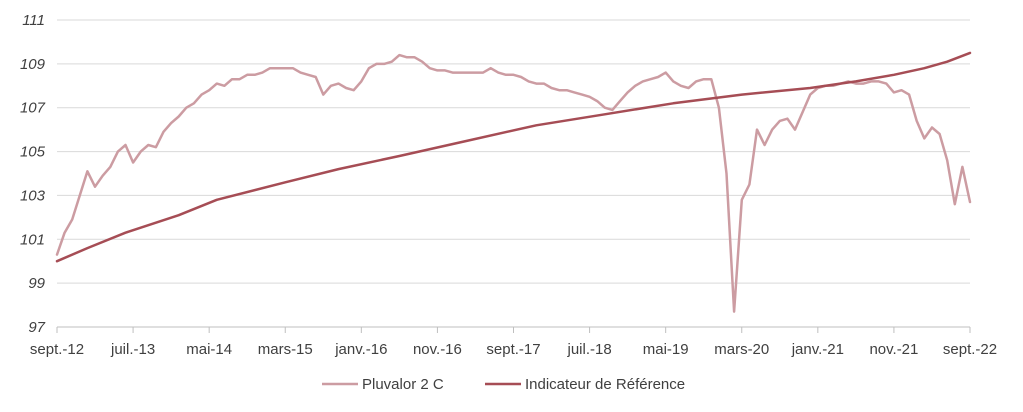 This screenshot has width=1023, height=412. Describe the element at coordinates (33, 64) in the screenshot. I see `y-tick-label: 109` at that location.